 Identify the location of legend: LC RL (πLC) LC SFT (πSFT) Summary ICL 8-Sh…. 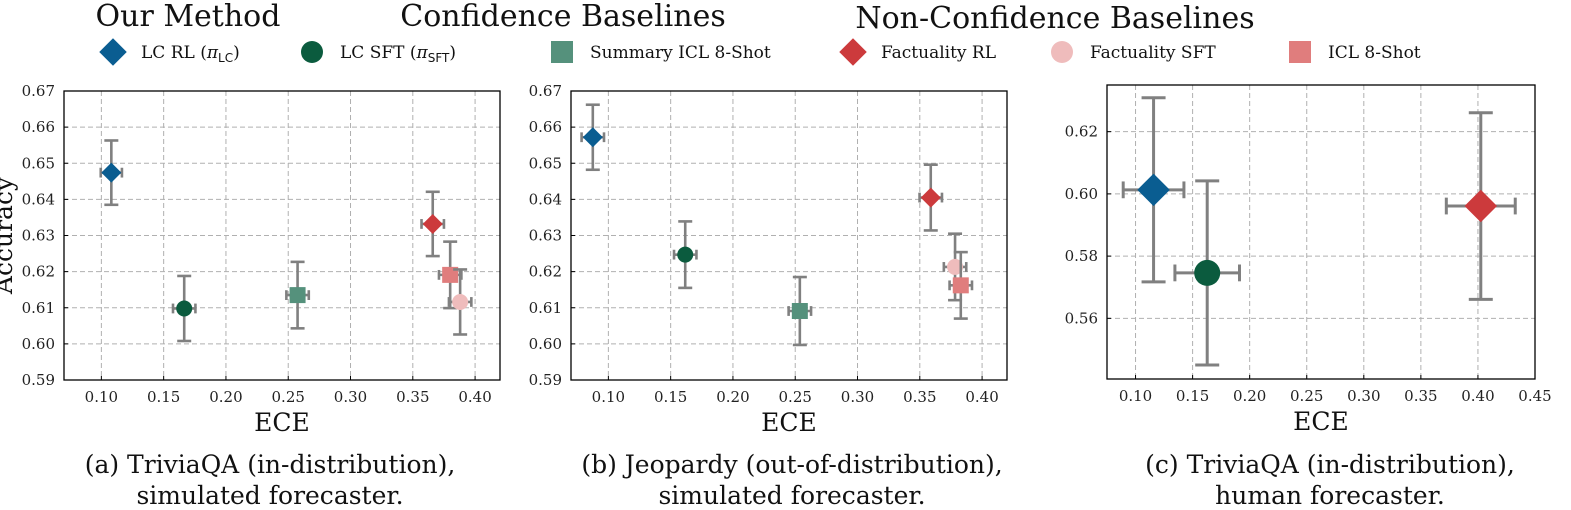
(760, 52).